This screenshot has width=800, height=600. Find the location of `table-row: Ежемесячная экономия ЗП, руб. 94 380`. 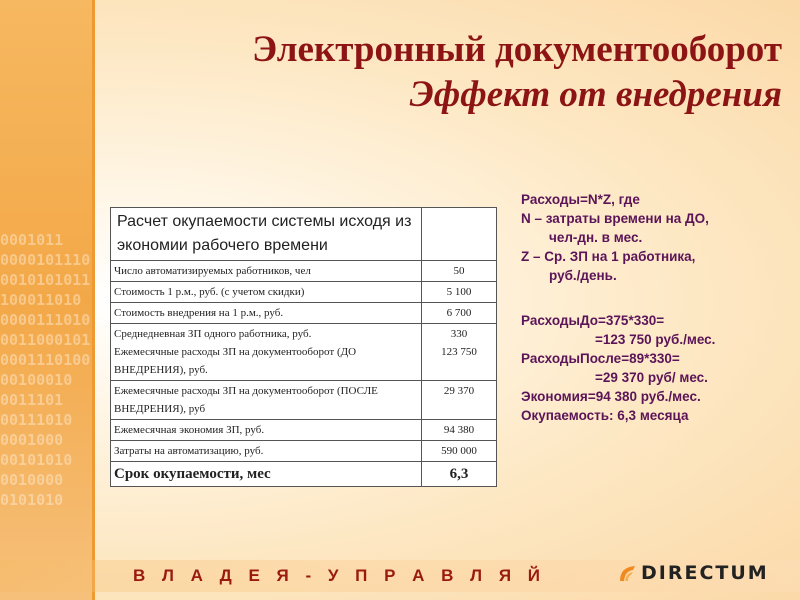

table-row: Ежемесячная экономия ЗП, руб. 94 380 is located at coordinates (303, 430).